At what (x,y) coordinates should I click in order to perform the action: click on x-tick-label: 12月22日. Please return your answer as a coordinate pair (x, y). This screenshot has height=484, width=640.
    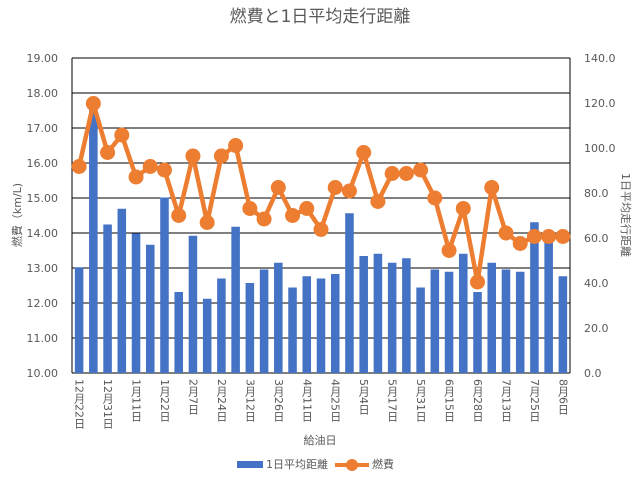
    Looking at the image, I should click on (79, 404).